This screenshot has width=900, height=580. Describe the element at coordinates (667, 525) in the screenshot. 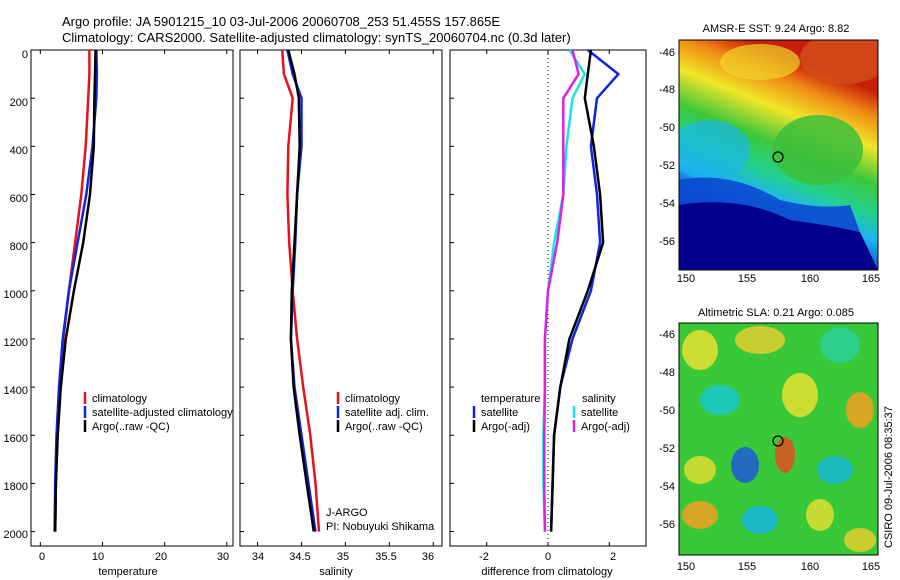

I see `sla-lat-56: -56` at that location.